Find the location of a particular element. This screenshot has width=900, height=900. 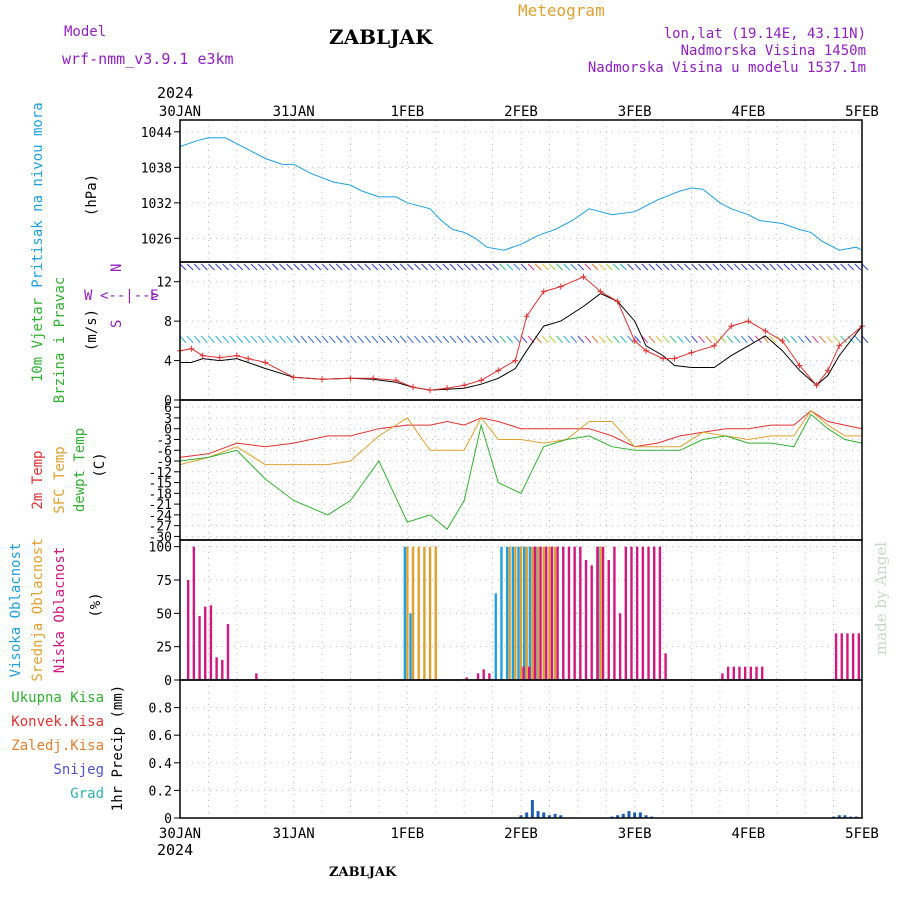

precipitation-panel: 0.8 0.6 0.4 0.2 0 is located at coordinates (506, 753).